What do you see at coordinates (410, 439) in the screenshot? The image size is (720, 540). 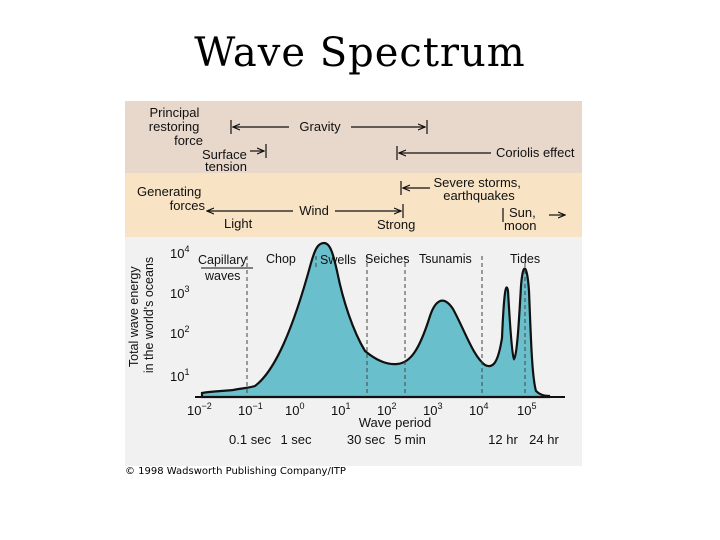 I see `period-label: 5 min` at bounding box center [410, 439].